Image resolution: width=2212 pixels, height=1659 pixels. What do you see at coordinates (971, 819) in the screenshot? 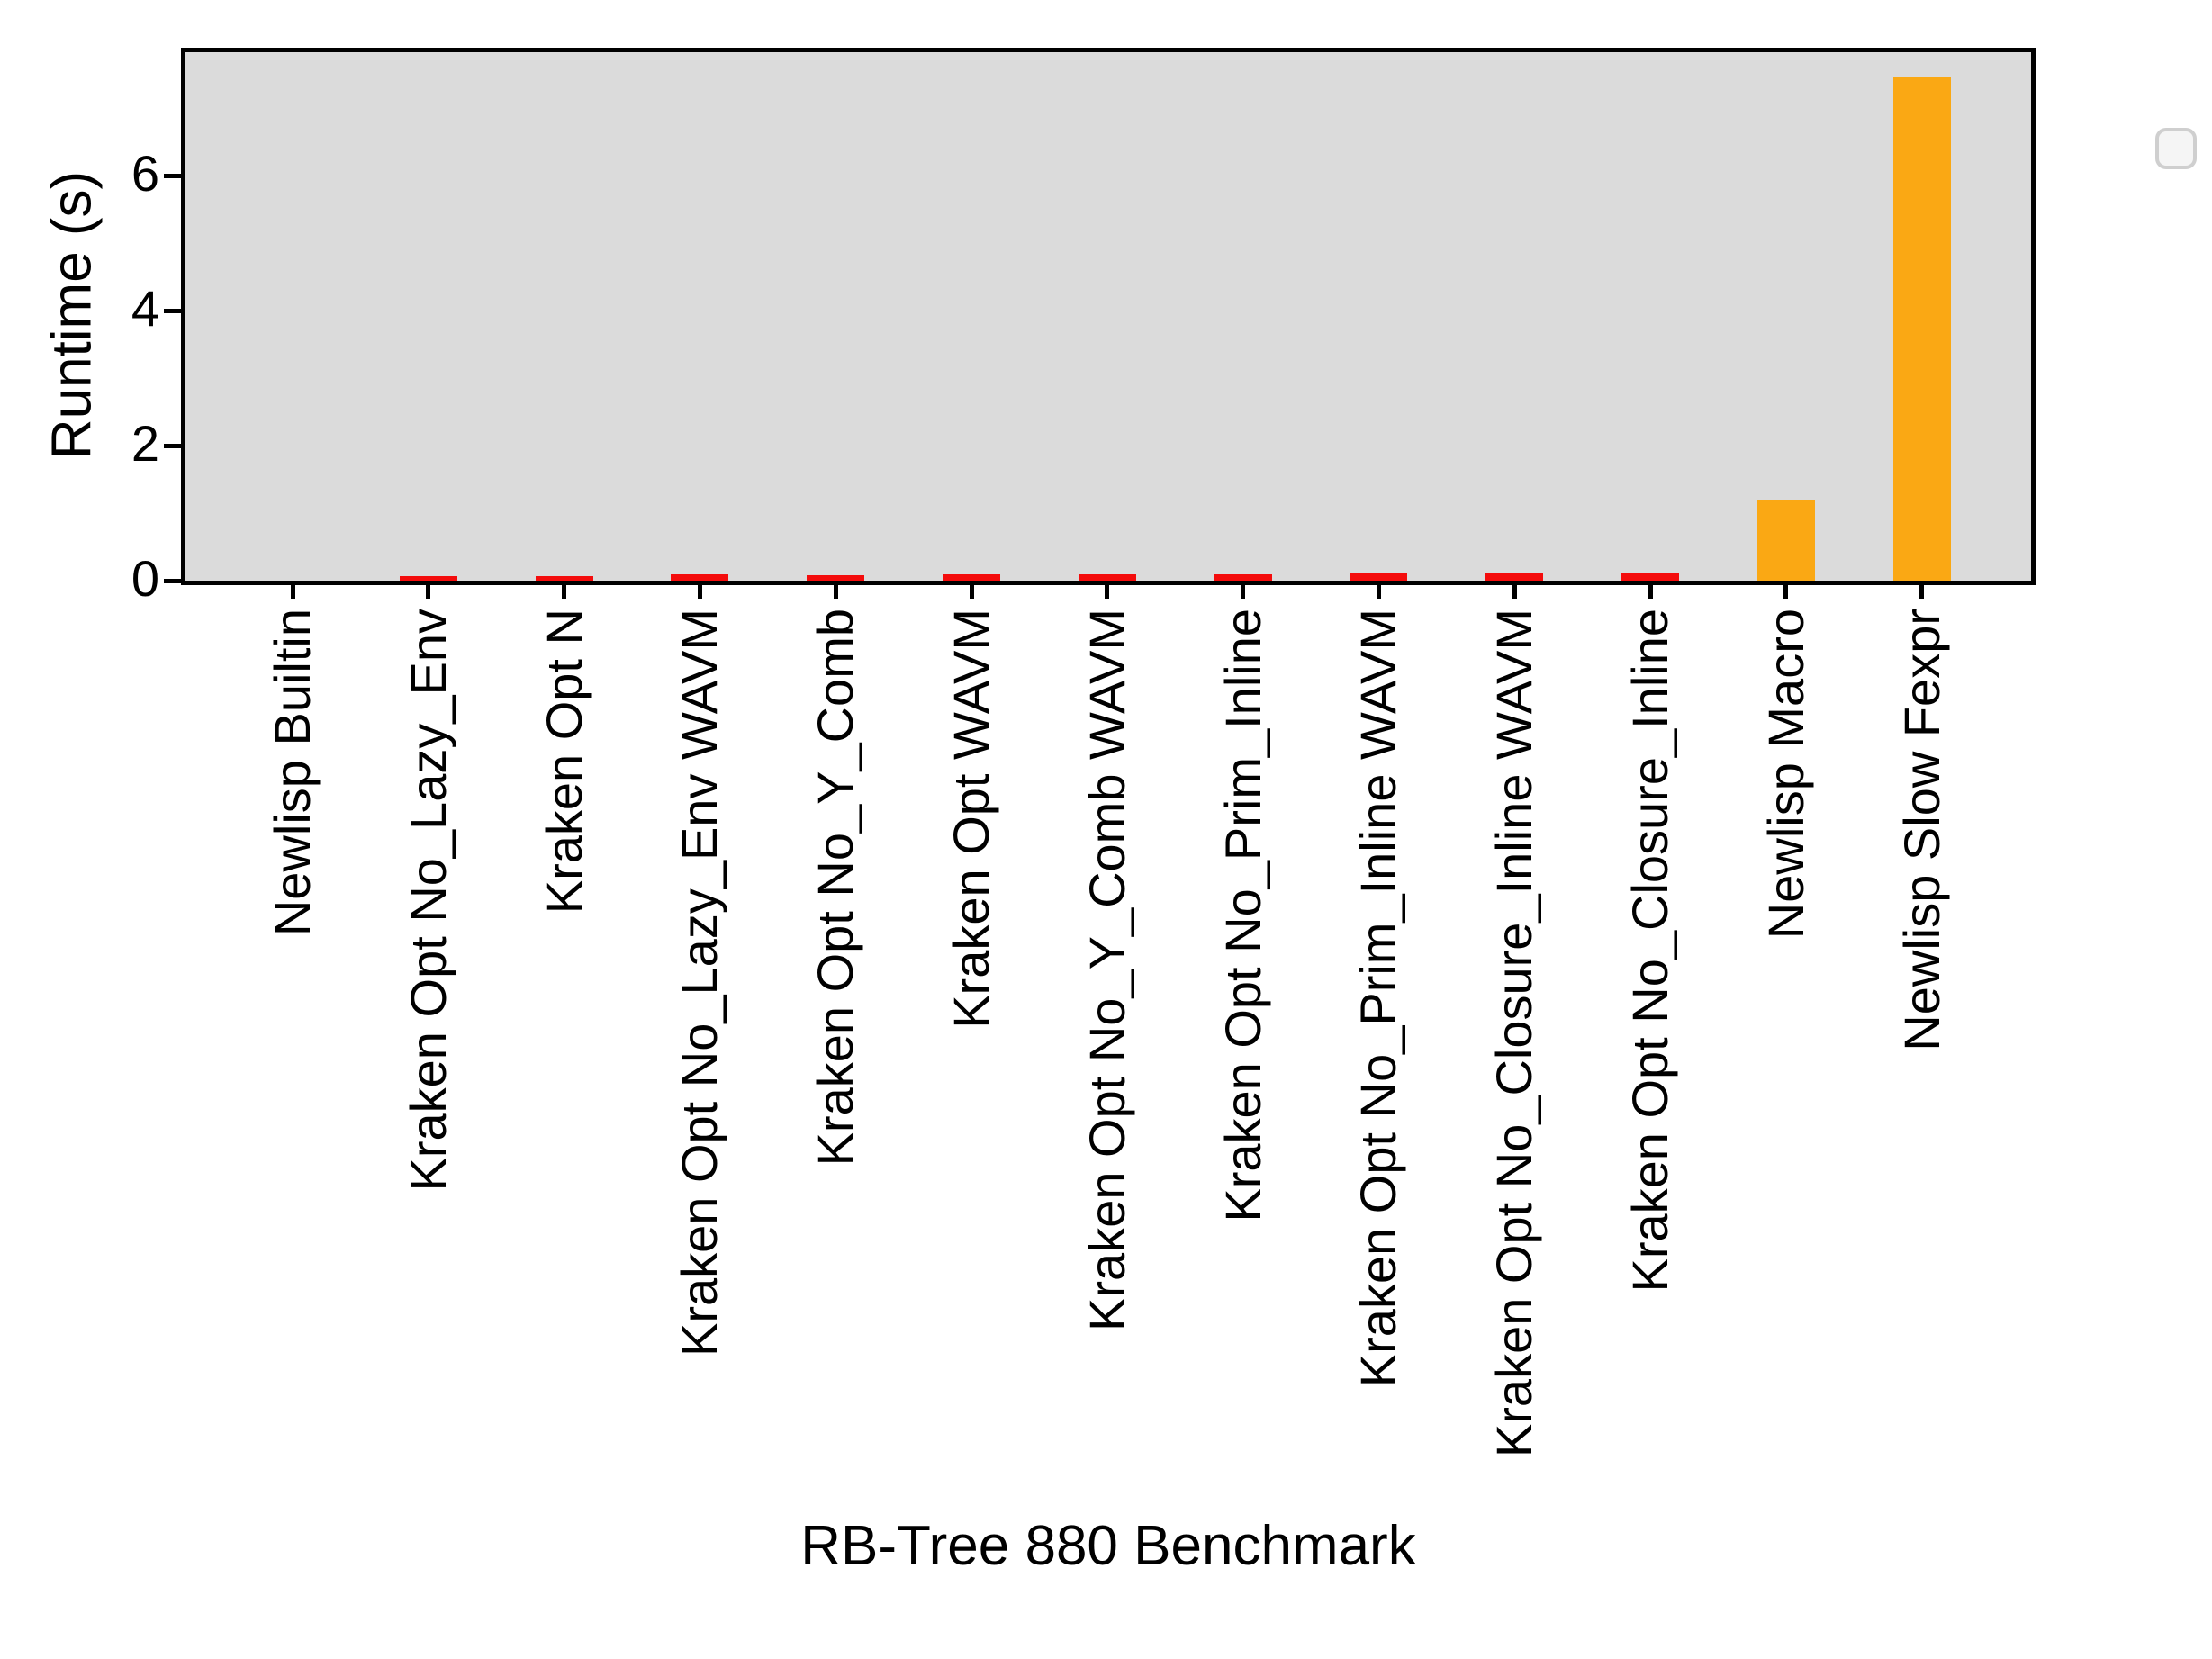
I see `x-tick-label: Kraken Opt WAVM` at bounding box center [971, 819].